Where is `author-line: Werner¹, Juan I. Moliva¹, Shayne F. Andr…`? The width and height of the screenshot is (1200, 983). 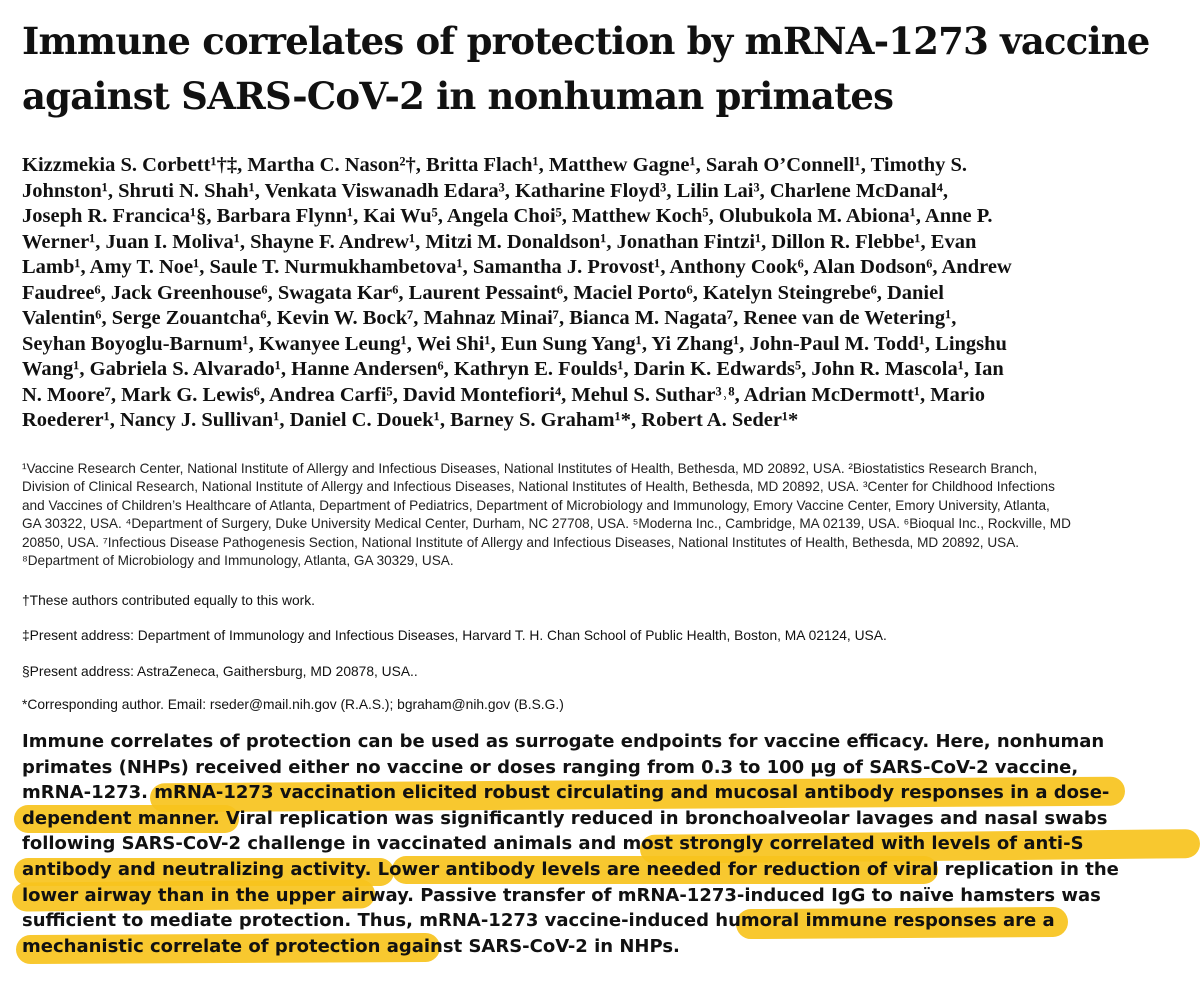 author-line: Werner¹, Juan I. Moliva¹, Shayne F. Andr… is located at coordinates (499, 241).